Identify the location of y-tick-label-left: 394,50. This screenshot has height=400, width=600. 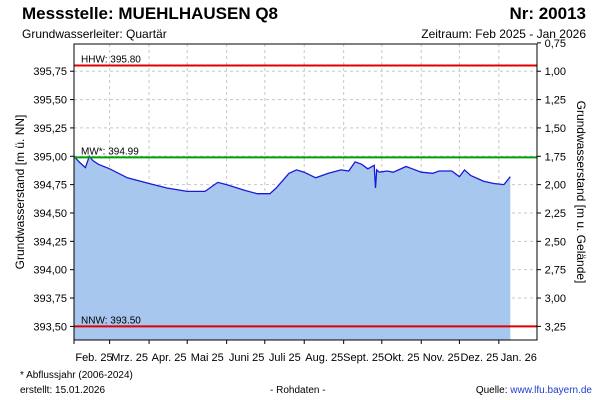
(50, 214).